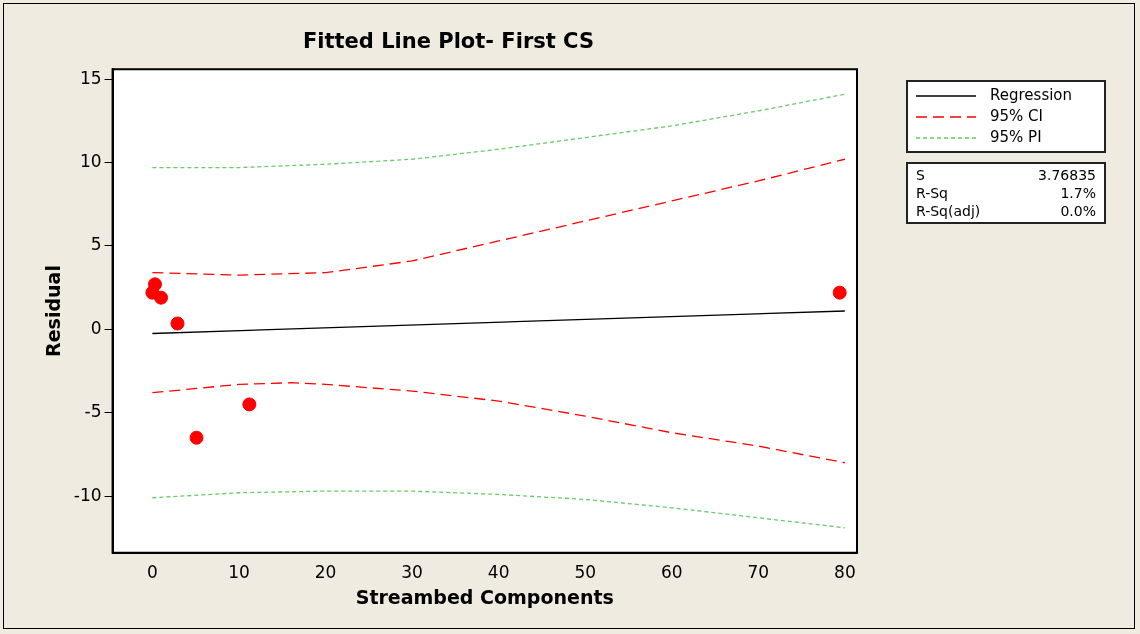  I want to click on x-tick-label: 60, so click(671, 572).